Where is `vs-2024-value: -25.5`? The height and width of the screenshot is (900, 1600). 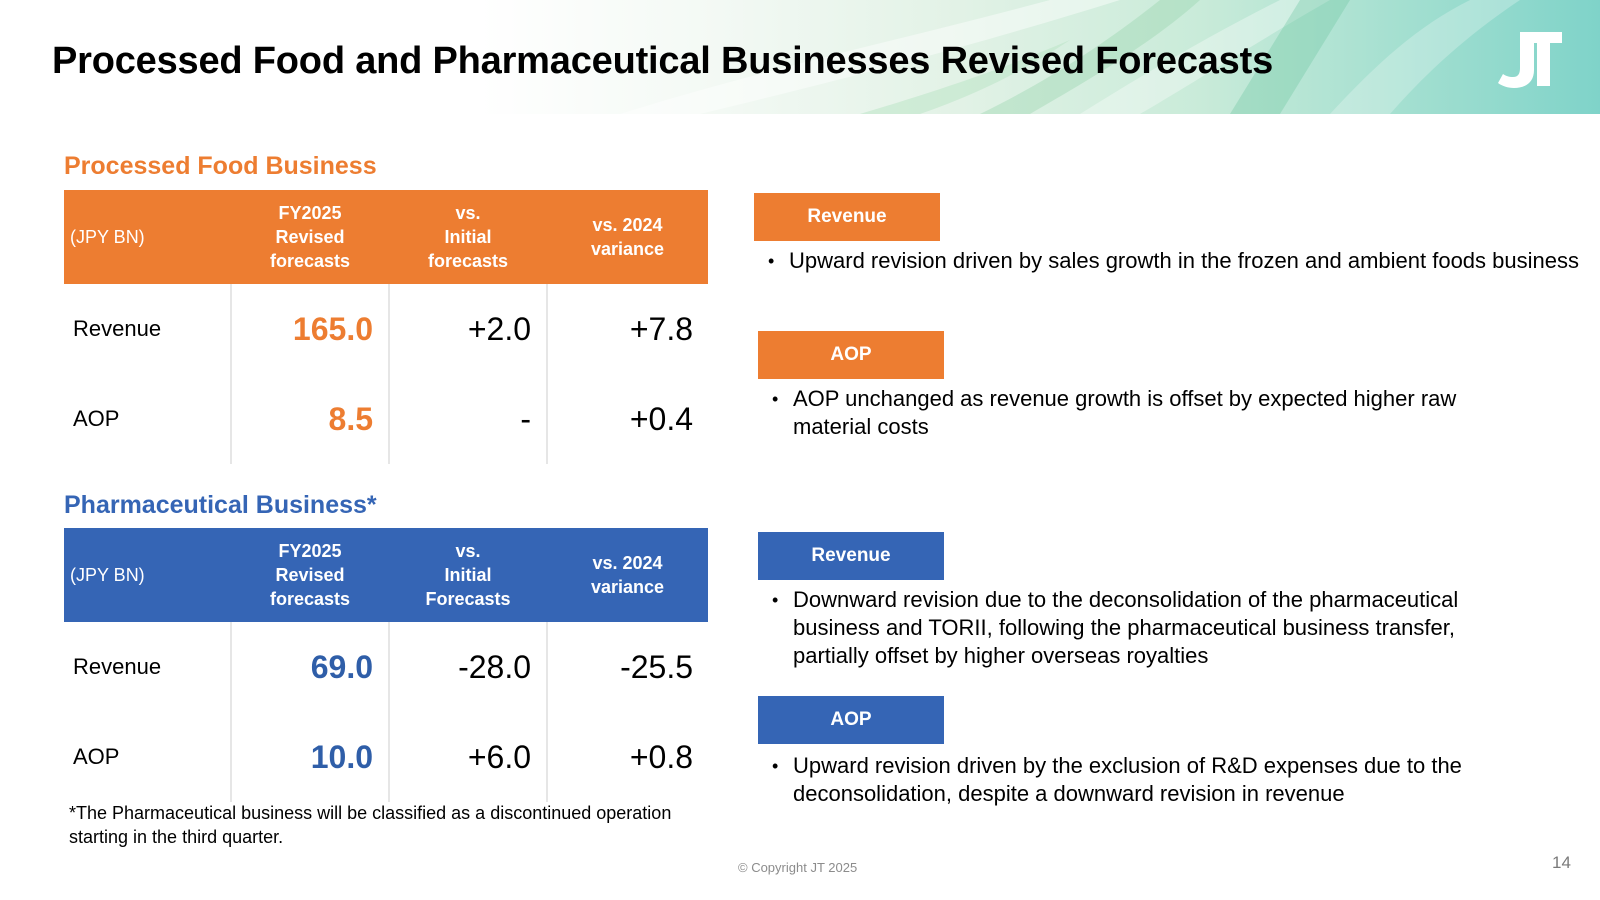 vs-2024-value: -25.5 is located at coordinates (627, 667).